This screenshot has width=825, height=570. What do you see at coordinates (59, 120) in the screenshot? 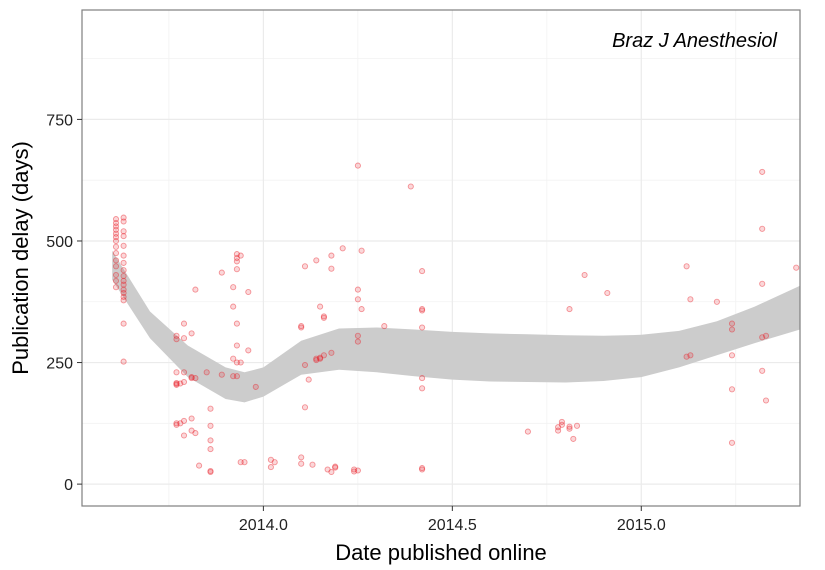
I see `y-tick-label: 750` at bounding box center [59, 120].